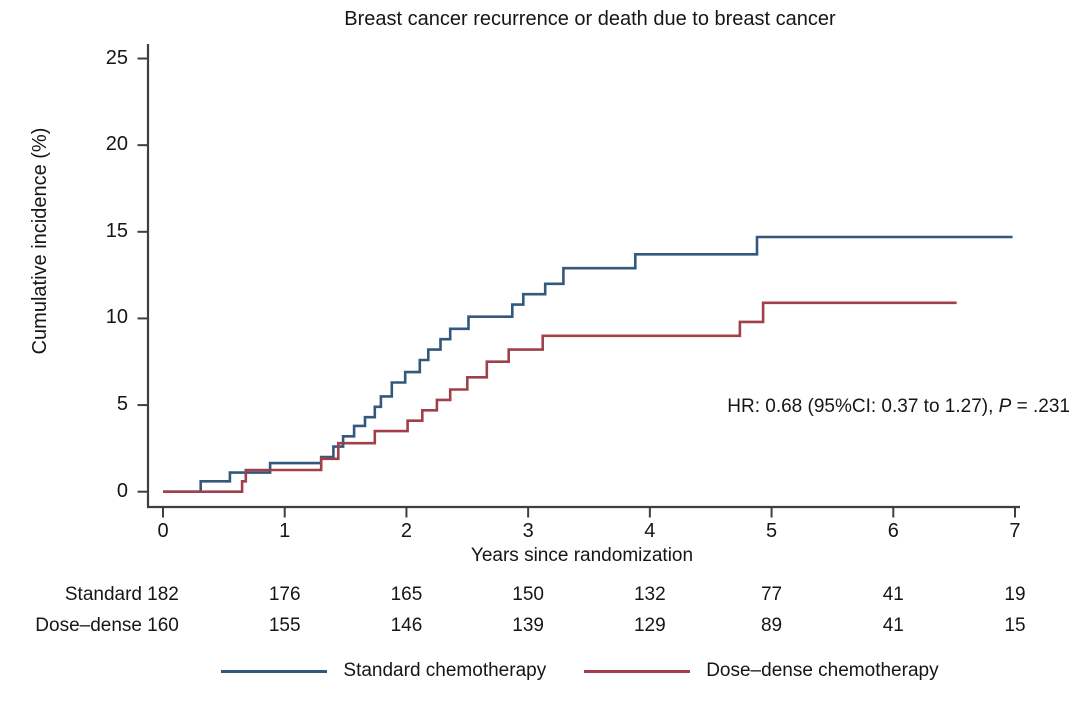 The image size is (1080, 705). What do you see at coordinates (528, 594) in the screenshot?
I see `risk-count: 150` at bounding box center [528, 594].